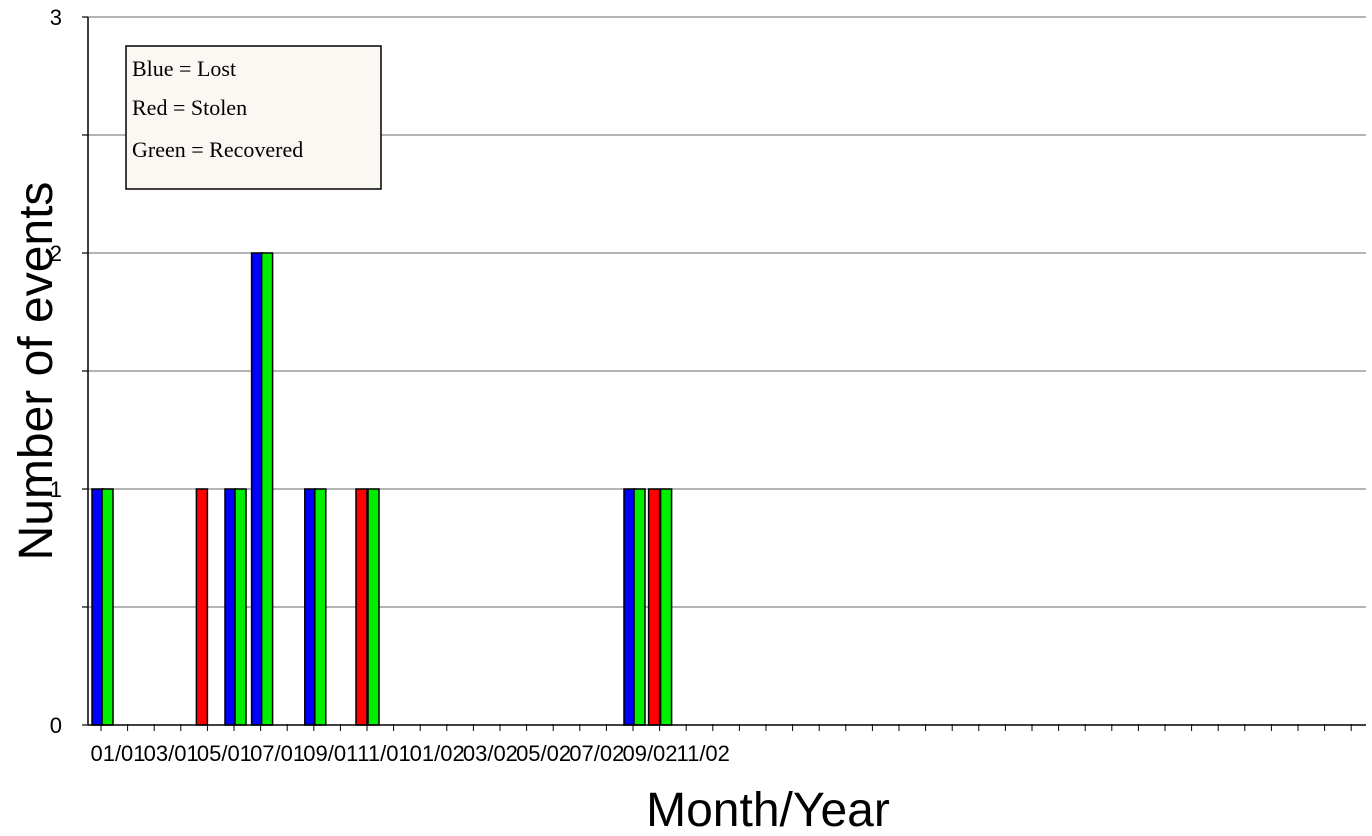 The image size is (1372, 836). Describe the element at coordinates (543, 753) in the screenshot. I see `x-tick-label: 05/02` at that location.